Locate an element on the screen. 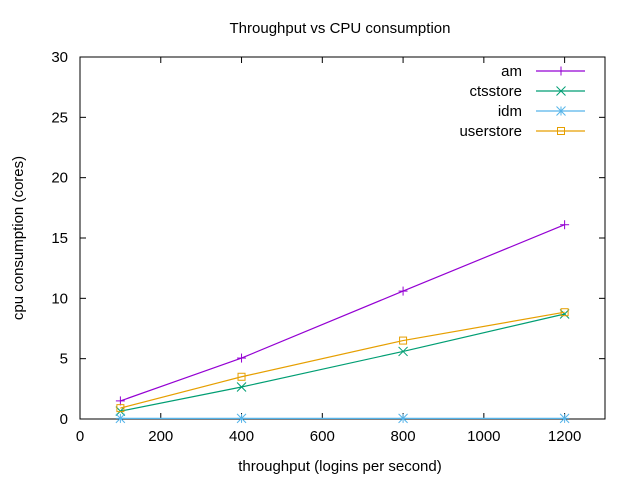  y-axis-label: cpu consumption (cores) is located at coordinates (18, 238).